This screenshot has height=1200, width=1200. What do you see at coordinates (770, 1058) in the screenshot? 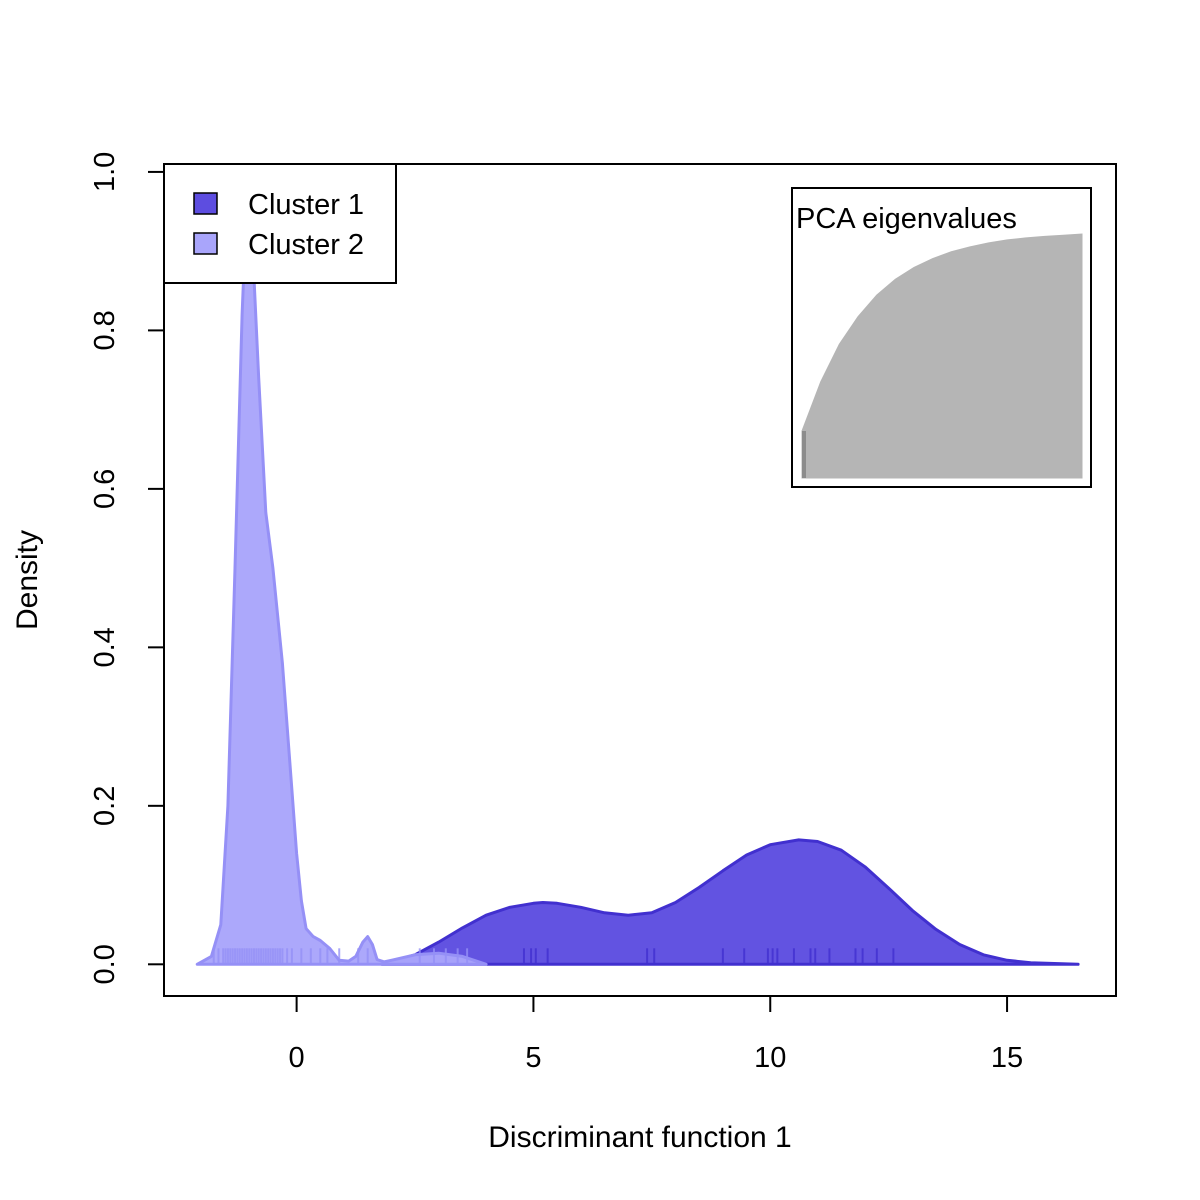
I see `x-tick-label: 10` at bounding box center [770, 1058].